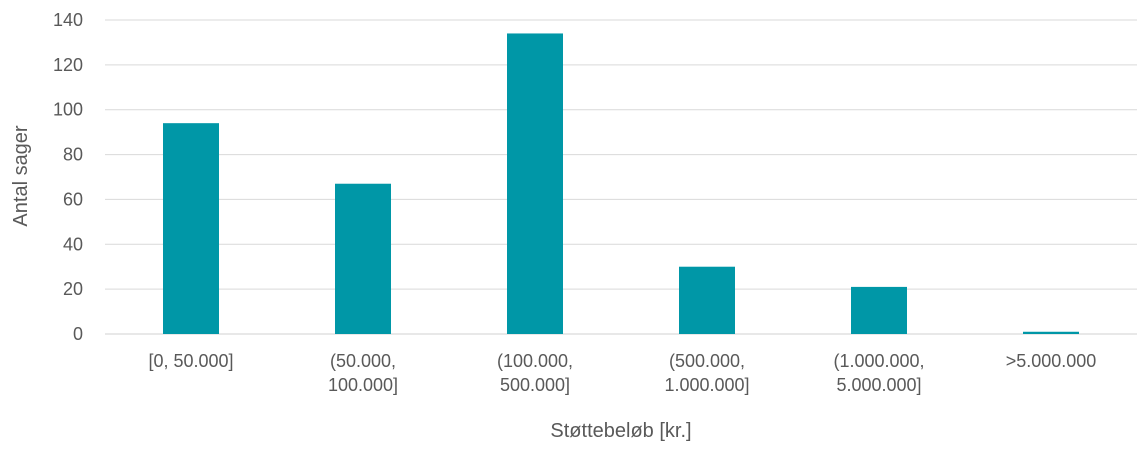 The image size is (1147, 449). What do you see at coordinates (535, 373) in the screenshot?
I see `x-category-label: (100.000, 500.000]` at bounding box center [535, 373].